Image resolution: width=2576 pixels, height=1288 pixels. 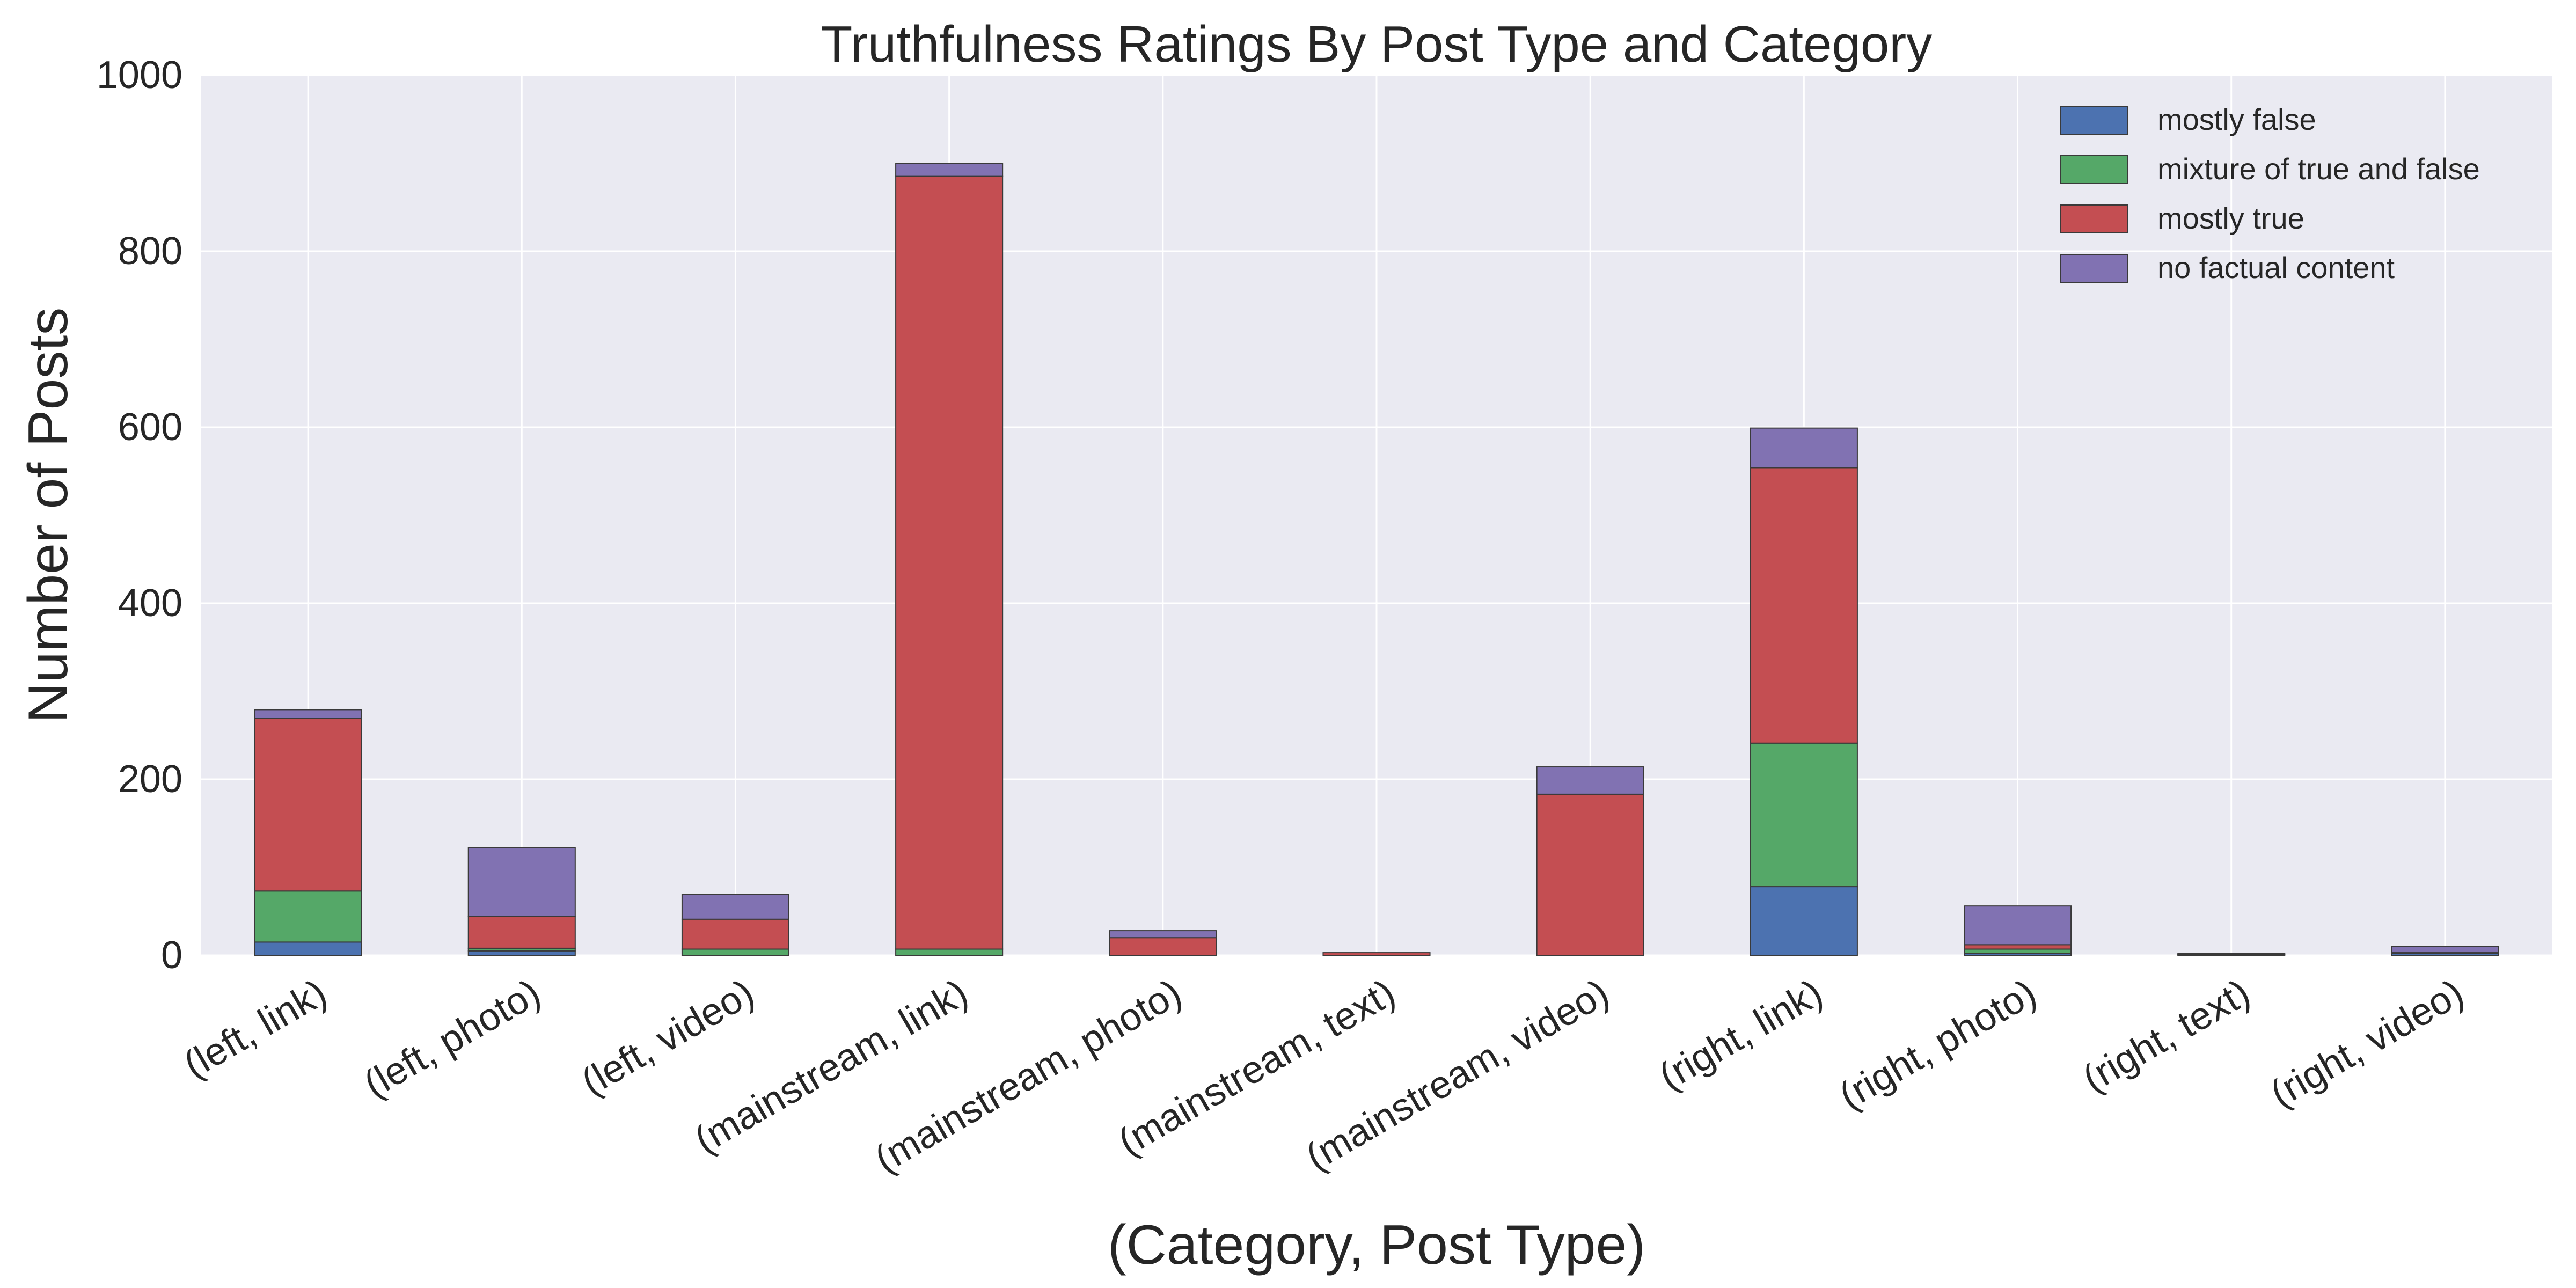 What do you see at coordinates (308, 714) in the screenshot?
I see `bar-no-factual-content-left-link` at bounding box center [308, 714].